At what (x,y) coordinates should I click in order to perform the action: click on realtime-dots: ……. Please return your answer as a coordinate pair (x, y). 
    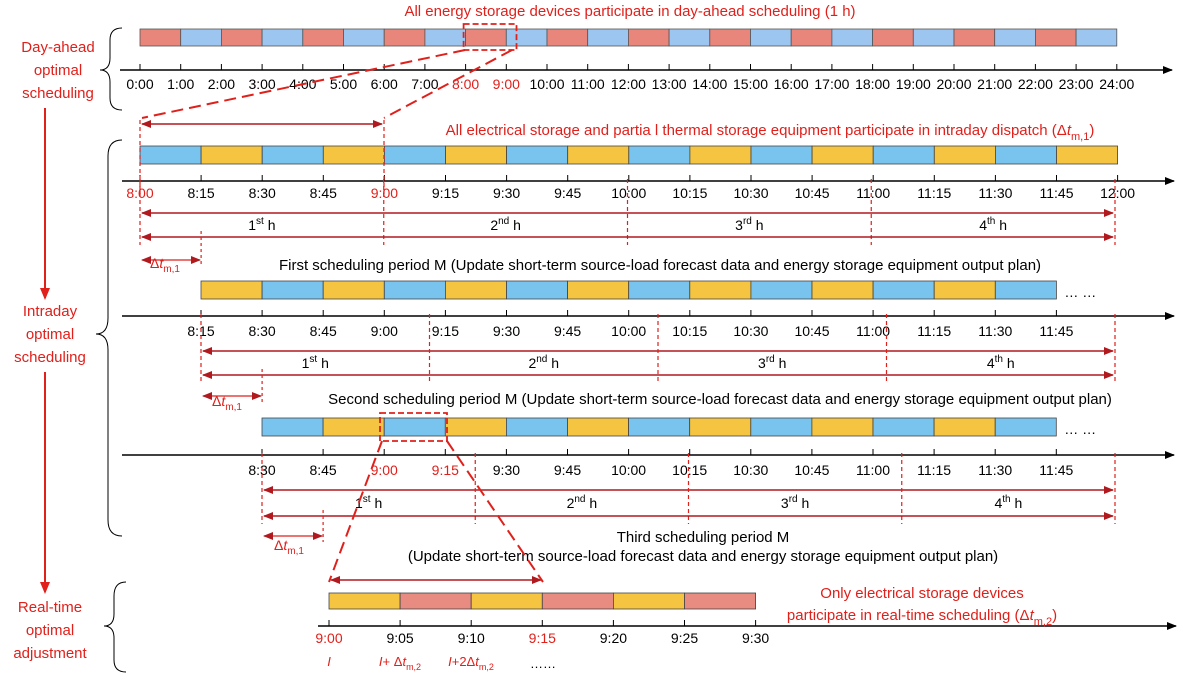
    Looking at the image, I should click on (543, 663).